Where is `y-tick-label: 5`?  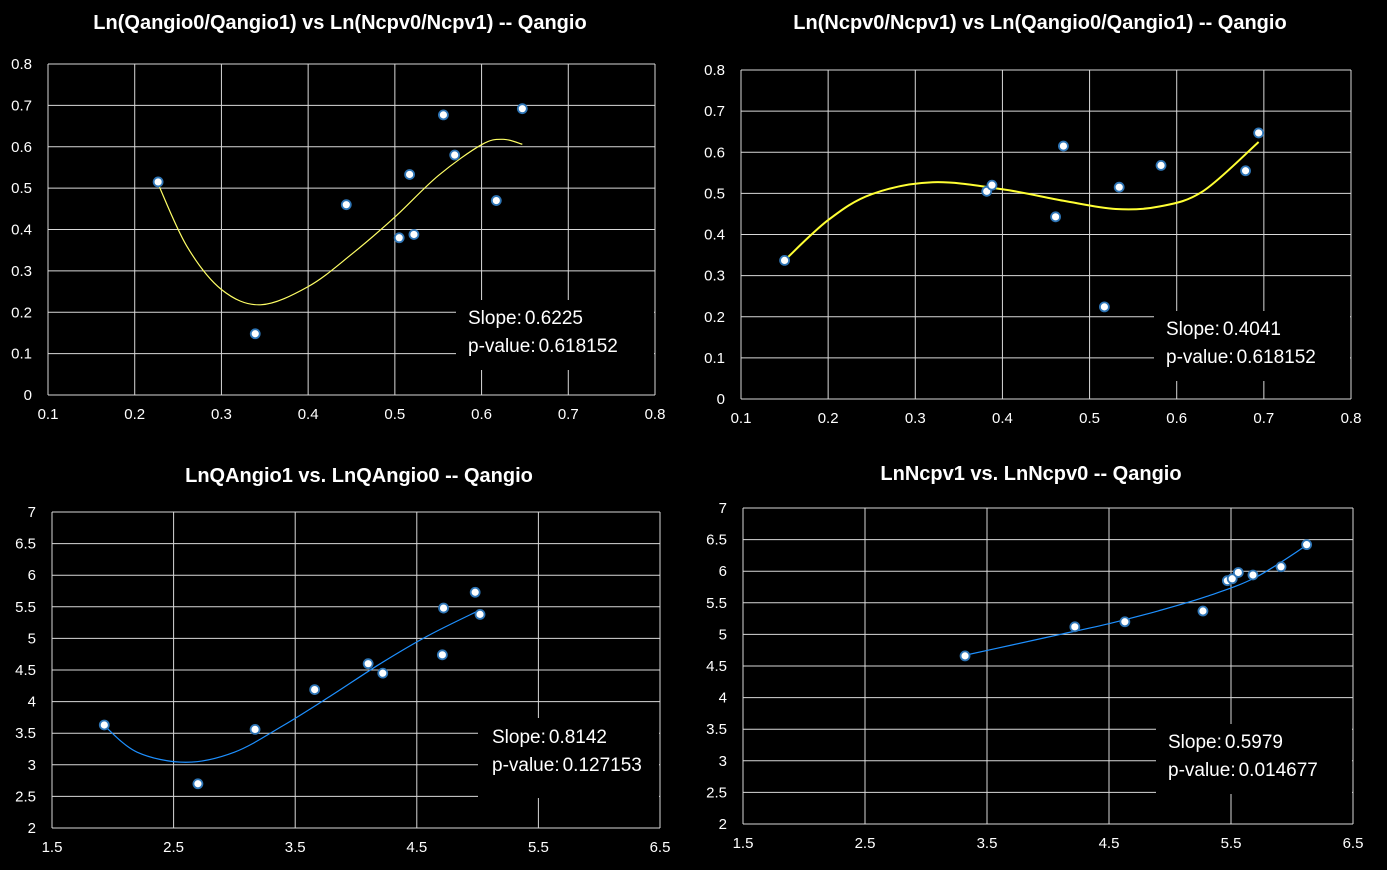 y-tick-label: 5 is located at coordinates (32, 638).